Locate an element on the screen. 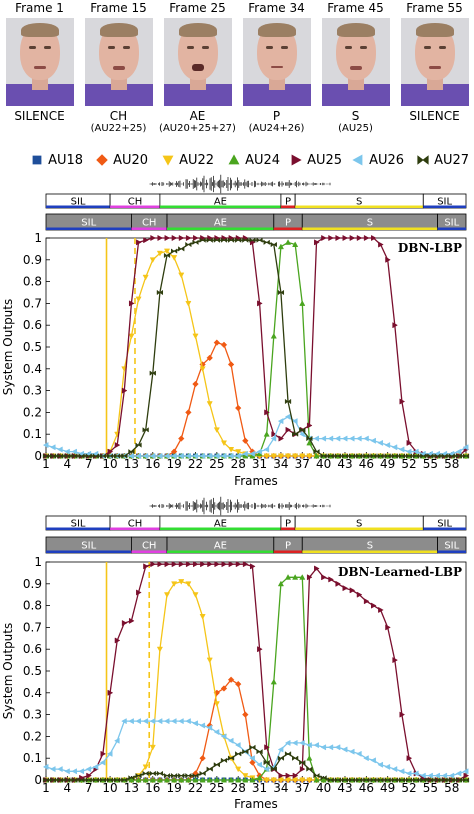 The height and width of the screenshot is (814, 474). triangle-down-icon is located at coordinates (168, 160).